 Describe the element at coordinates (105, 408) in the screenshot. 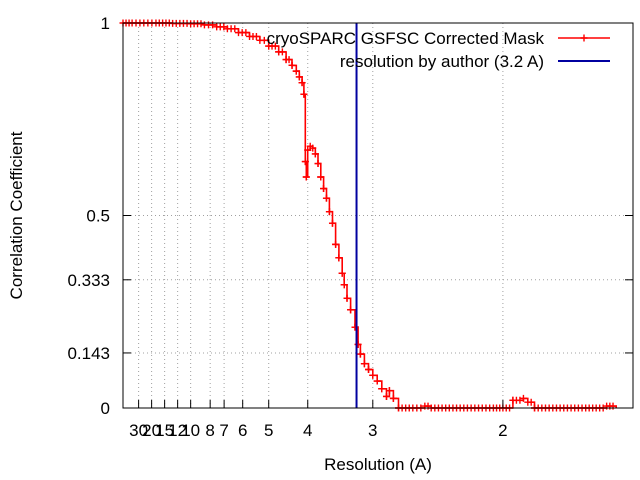

I see `y-tick-label: 0` at that location.